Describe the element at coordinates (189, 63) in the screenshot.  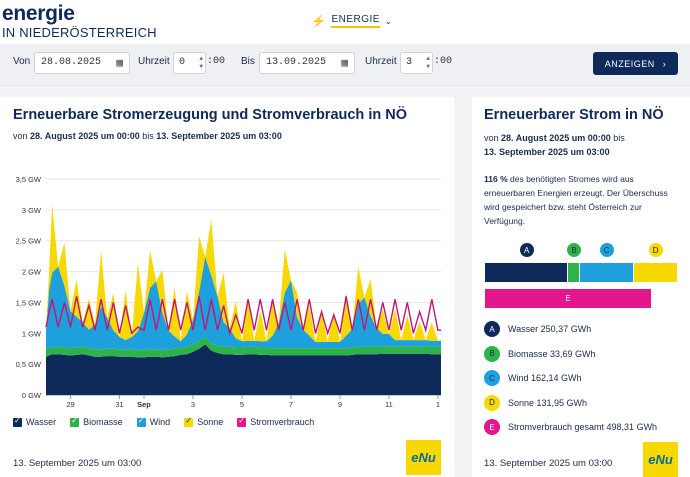
I see `uhrzeit-von-input: 0 ▲ ▼` at that location.